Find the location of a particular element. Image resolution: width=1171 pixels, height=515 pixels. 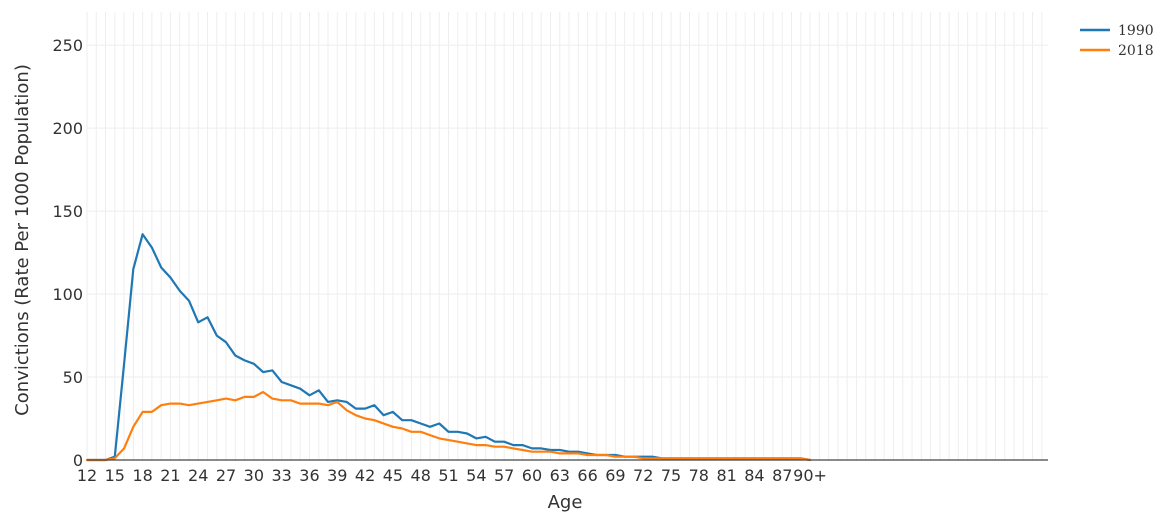

x-tick-label: 57 is located at coordinates (504, 475).